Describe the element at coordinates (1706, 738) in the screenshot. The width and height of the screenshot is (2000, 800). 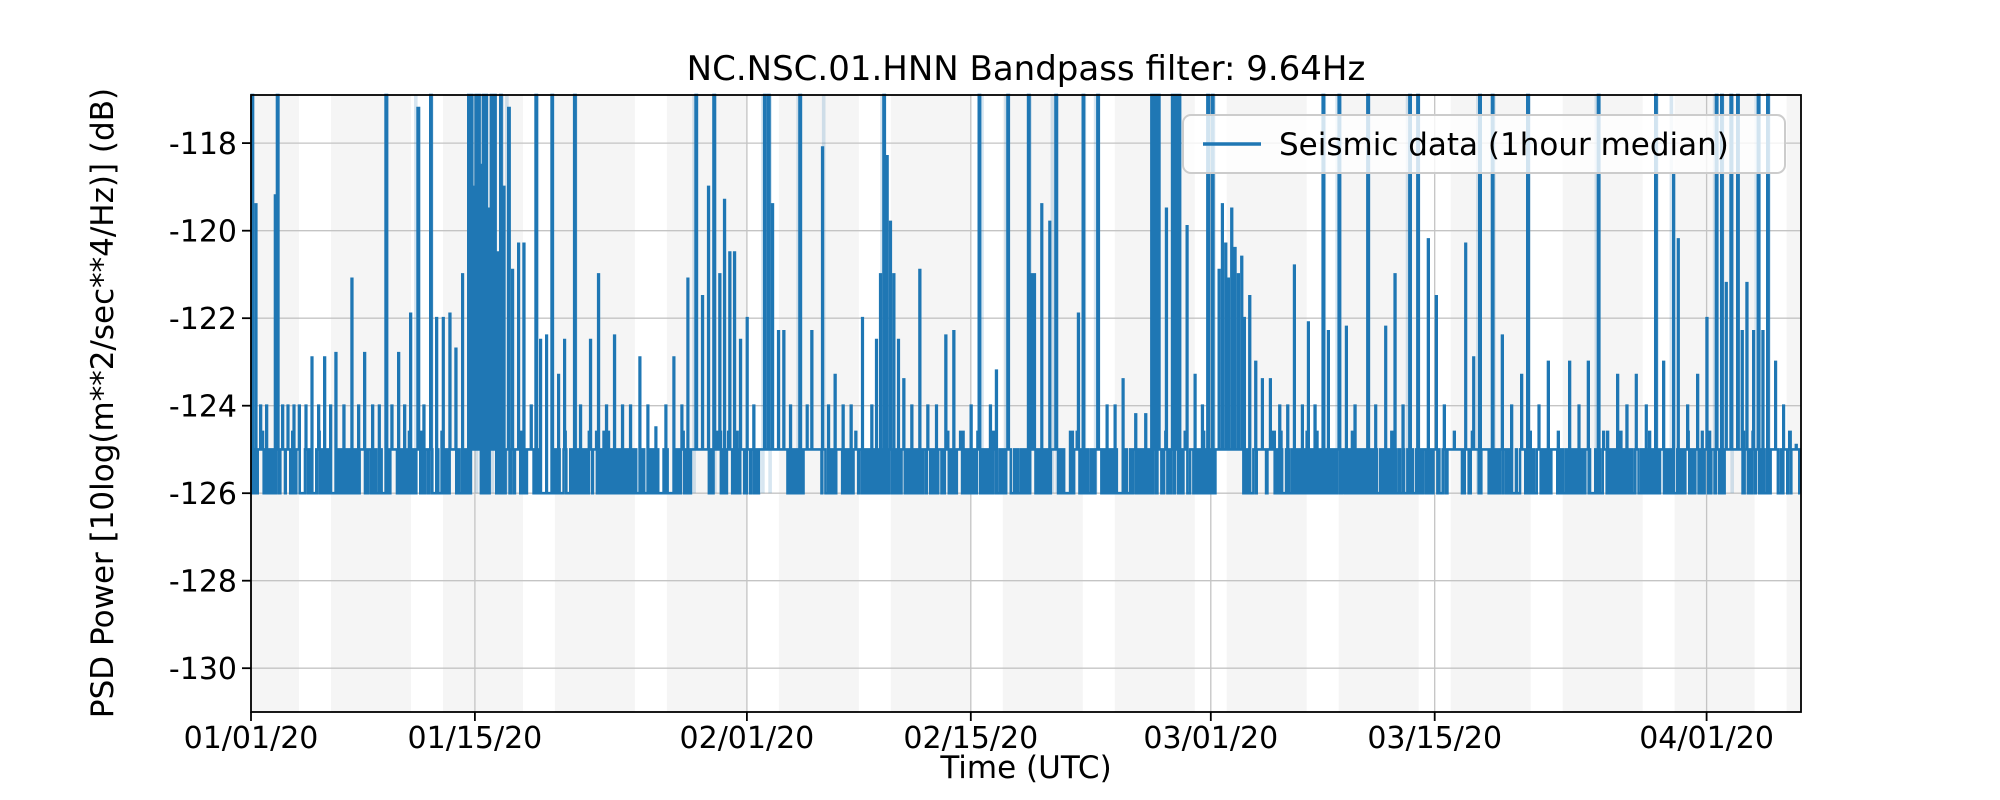
I see `x-tick-label: 04/01/20` at that location.